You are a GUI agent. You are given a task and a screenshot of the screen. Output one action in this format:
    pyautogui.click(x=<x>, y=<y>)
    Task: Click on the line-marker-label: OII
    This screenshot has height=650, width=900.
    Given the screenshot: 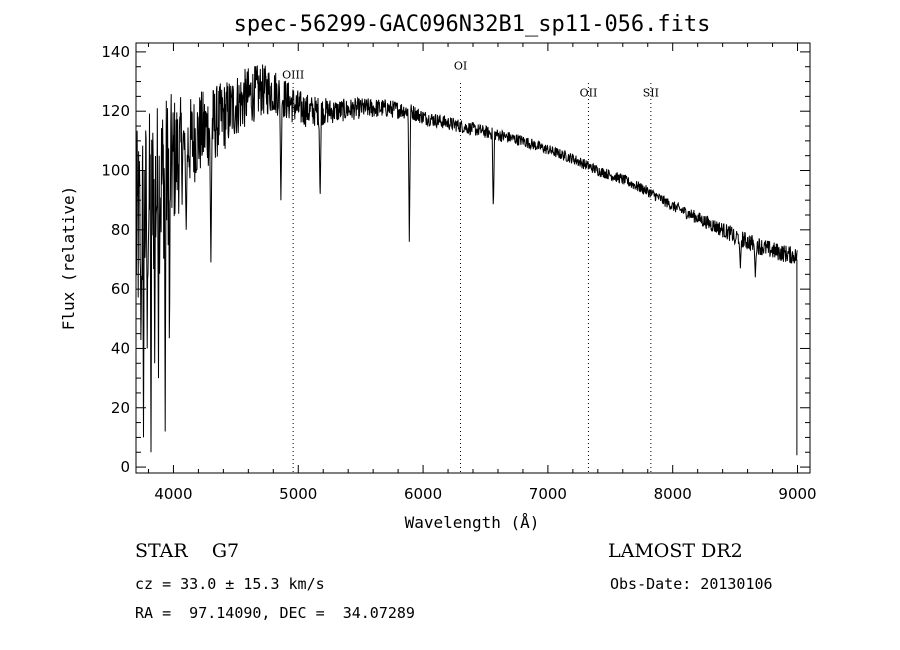 What is the action you would take?
    pyautogui.click(x=589, y=92)
    